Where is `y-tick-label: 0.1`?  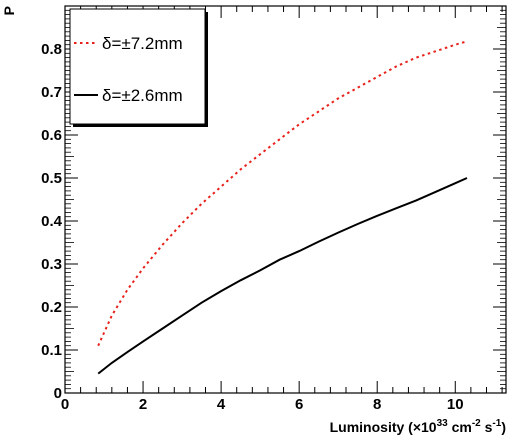 y-tick-label: 0.1 is located at coordinates (51, 350).